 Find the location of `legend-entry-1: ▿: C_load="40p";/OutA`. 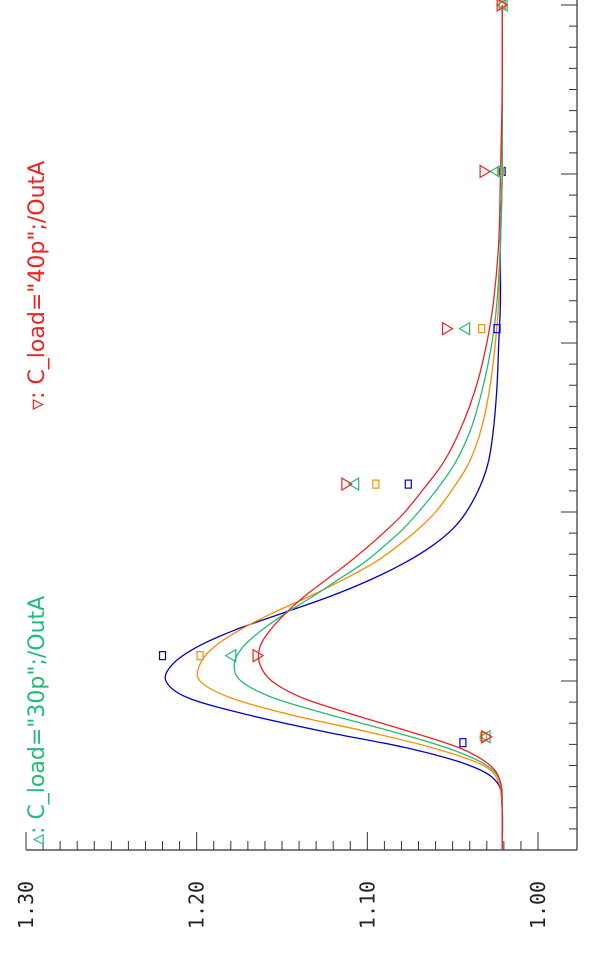

legend-entry-1: ▿: C_load="40p";/OutA is located at coordinates (37, 285).